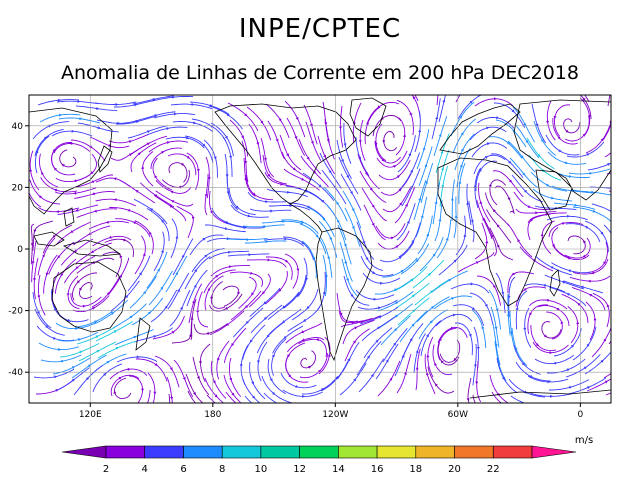 The width and height of the screenshot is (640, 494). What do you see at coordinates (493, 469) in the screenshot?
I see `colorbar-label: 22` at bounding box center [493, 469].